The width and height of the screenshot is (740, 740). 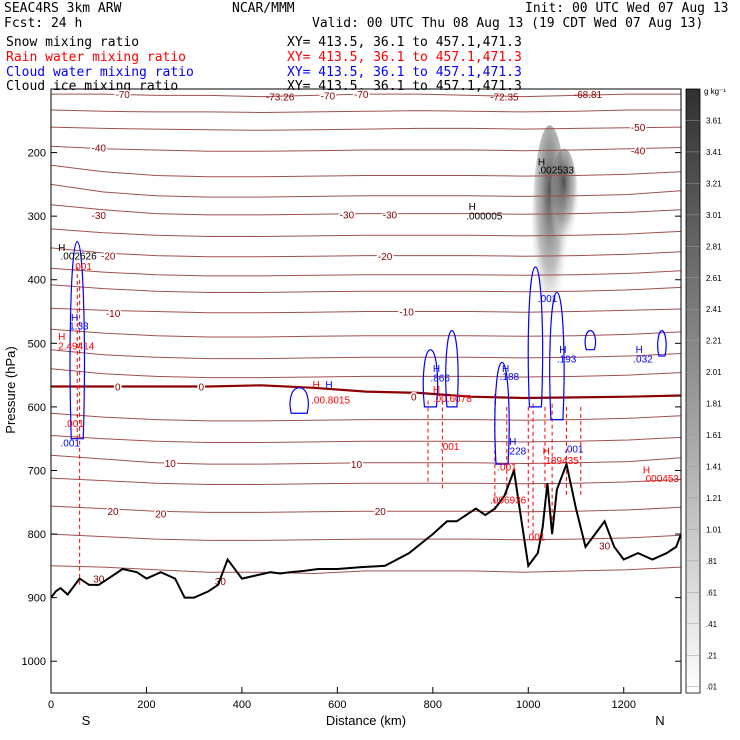 I want to click on y-axis-label: Pressure (hPa), so click(x=10, y=389).